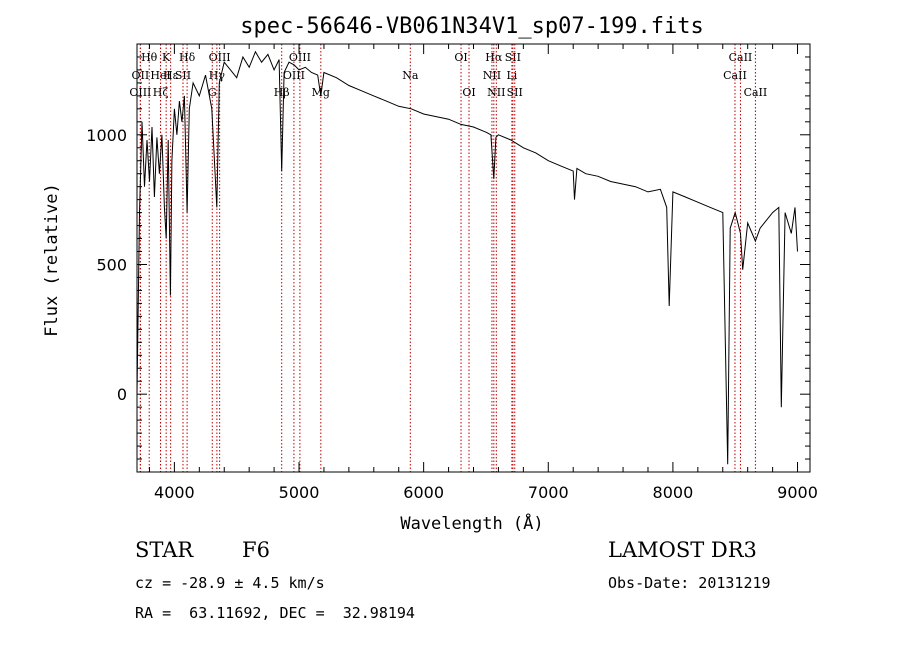 This screenshot has width=900, height=649. I want to click on line-marker-label: G, so click(212, 92).